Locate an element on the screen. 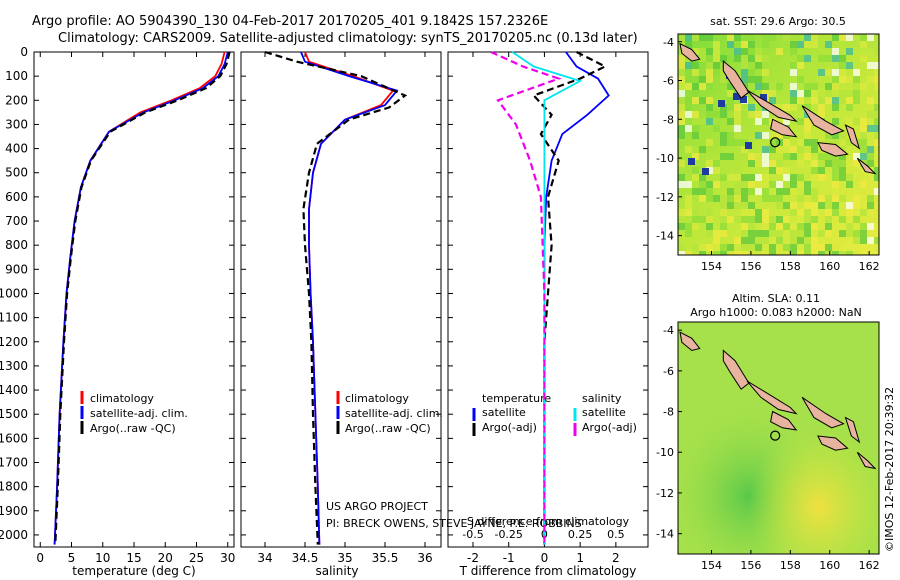 The image size is (900, 580). x-tick-label: 10 is located at coordinates (102, 558).